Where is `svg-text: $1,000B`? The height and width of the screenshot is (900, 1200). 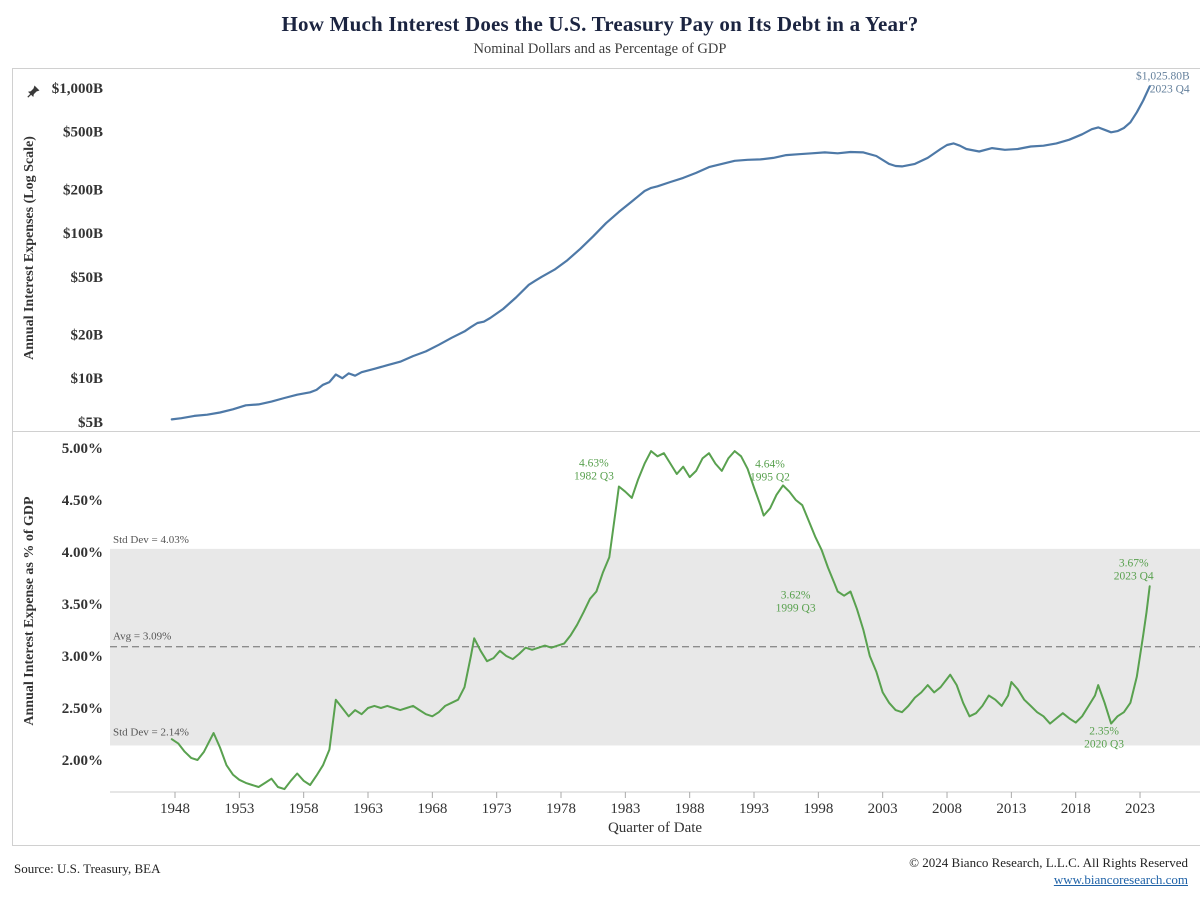 svg-text: $1,000B is located at coordinates (77, 89).